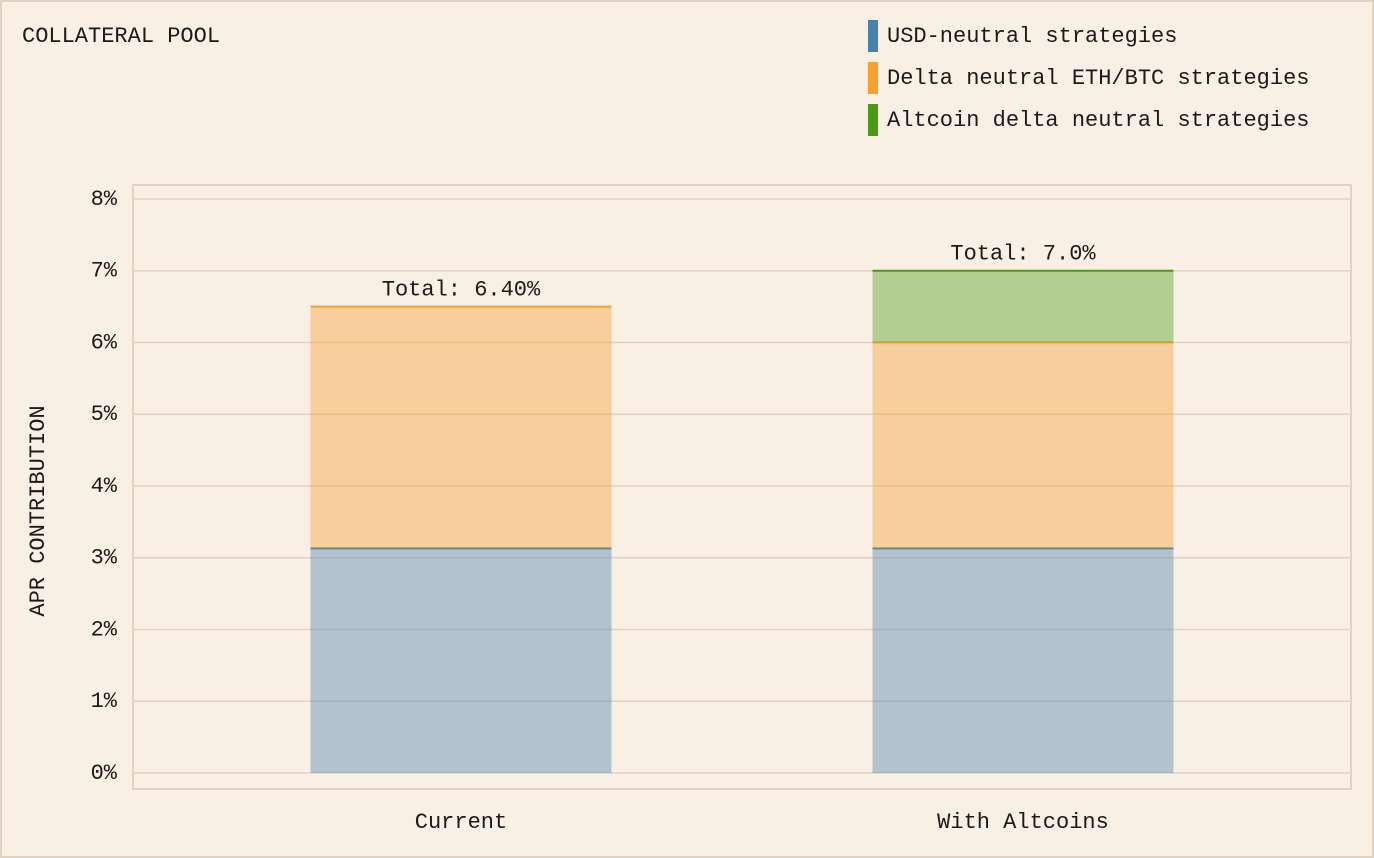 Image resolution: width=1374 pixels, height=858 pixels. What do you see at coordinates (104, 629) in the screenshot?
I see `y-tick-label: 2%` at bounding box center [104, 629].